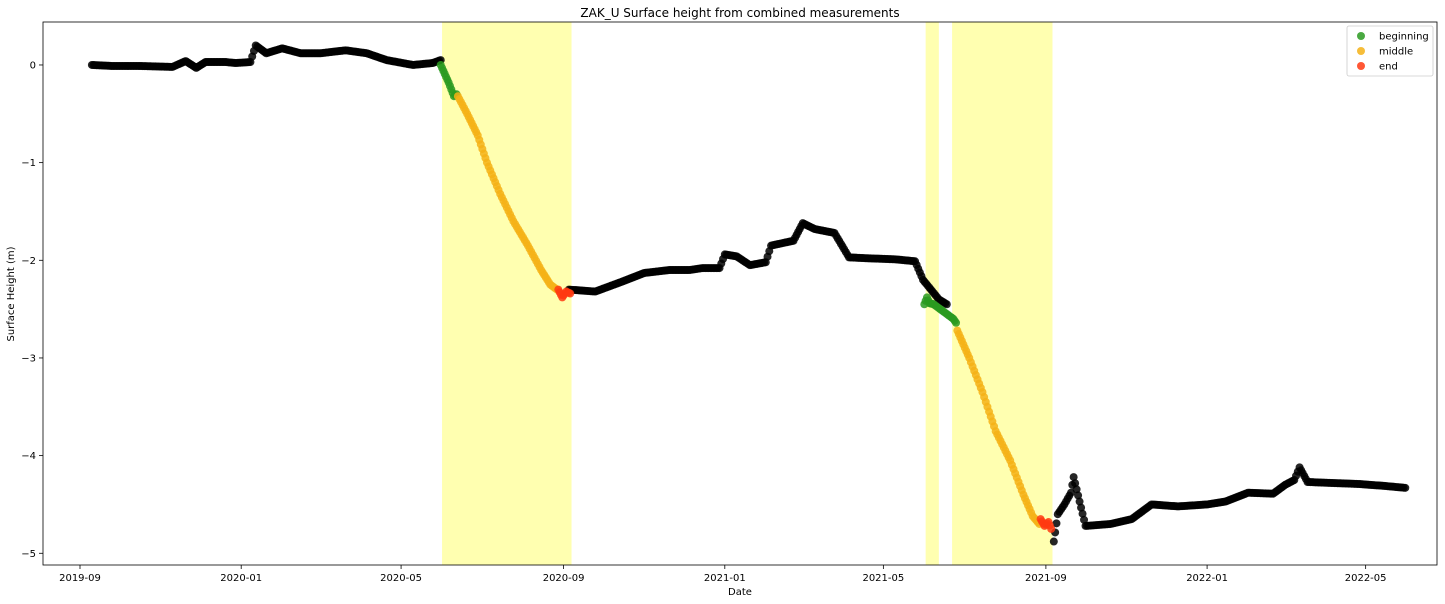 The width and height of the screenshot is (1445, 604). What do you see at coordinates (1396, 52) in the screenshot?
I see `legend-label-middle: middle` at bounding box center [1396, 52].